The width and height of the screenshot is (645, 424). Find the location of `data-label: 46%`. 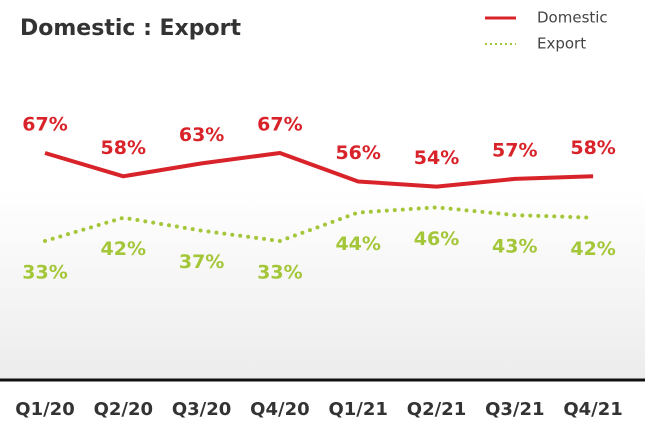

data-label: 46% is located at coordinates (436, 239).